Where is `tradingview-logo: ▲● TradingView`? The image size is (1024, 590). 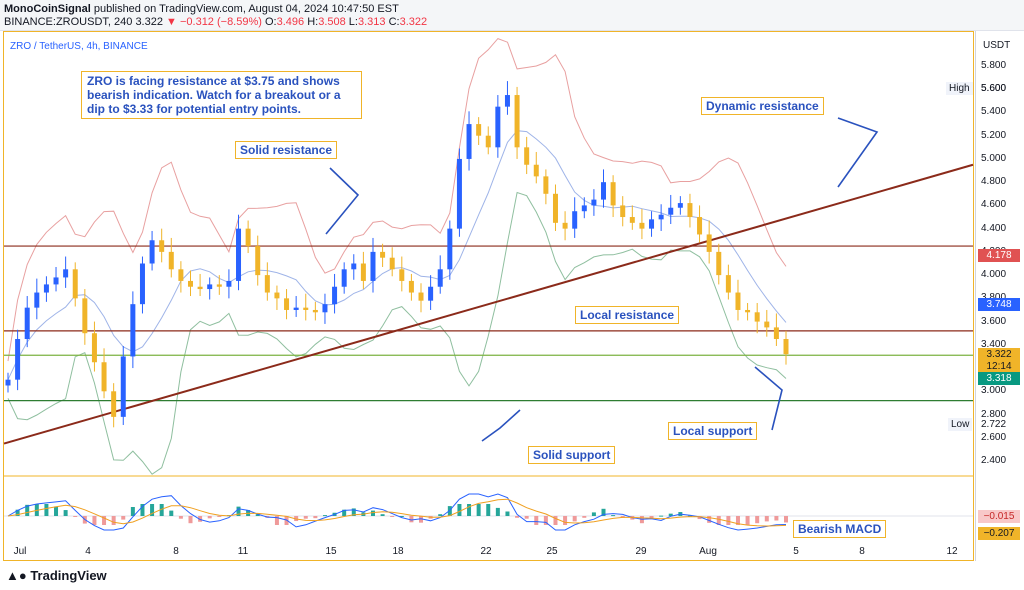 tradingview-logo: ▲● TradingView is located at coordinates (56, 575).